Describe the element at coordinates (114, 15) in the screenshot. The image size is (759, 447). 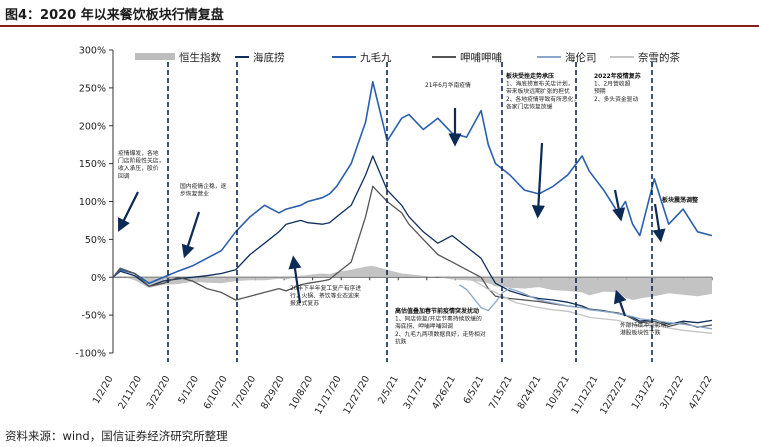
I see `figure-title: 图4：2020 年以来餐饮板块行情复盘` at that location.